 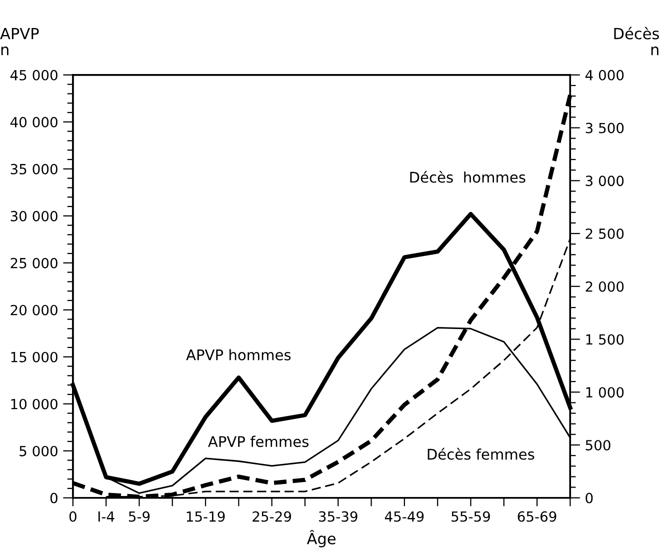 What do you see at coordinates (605, 339) in the screenshot?
I see `y2-tick-label: 1 500` at bounding box center [605, 339].